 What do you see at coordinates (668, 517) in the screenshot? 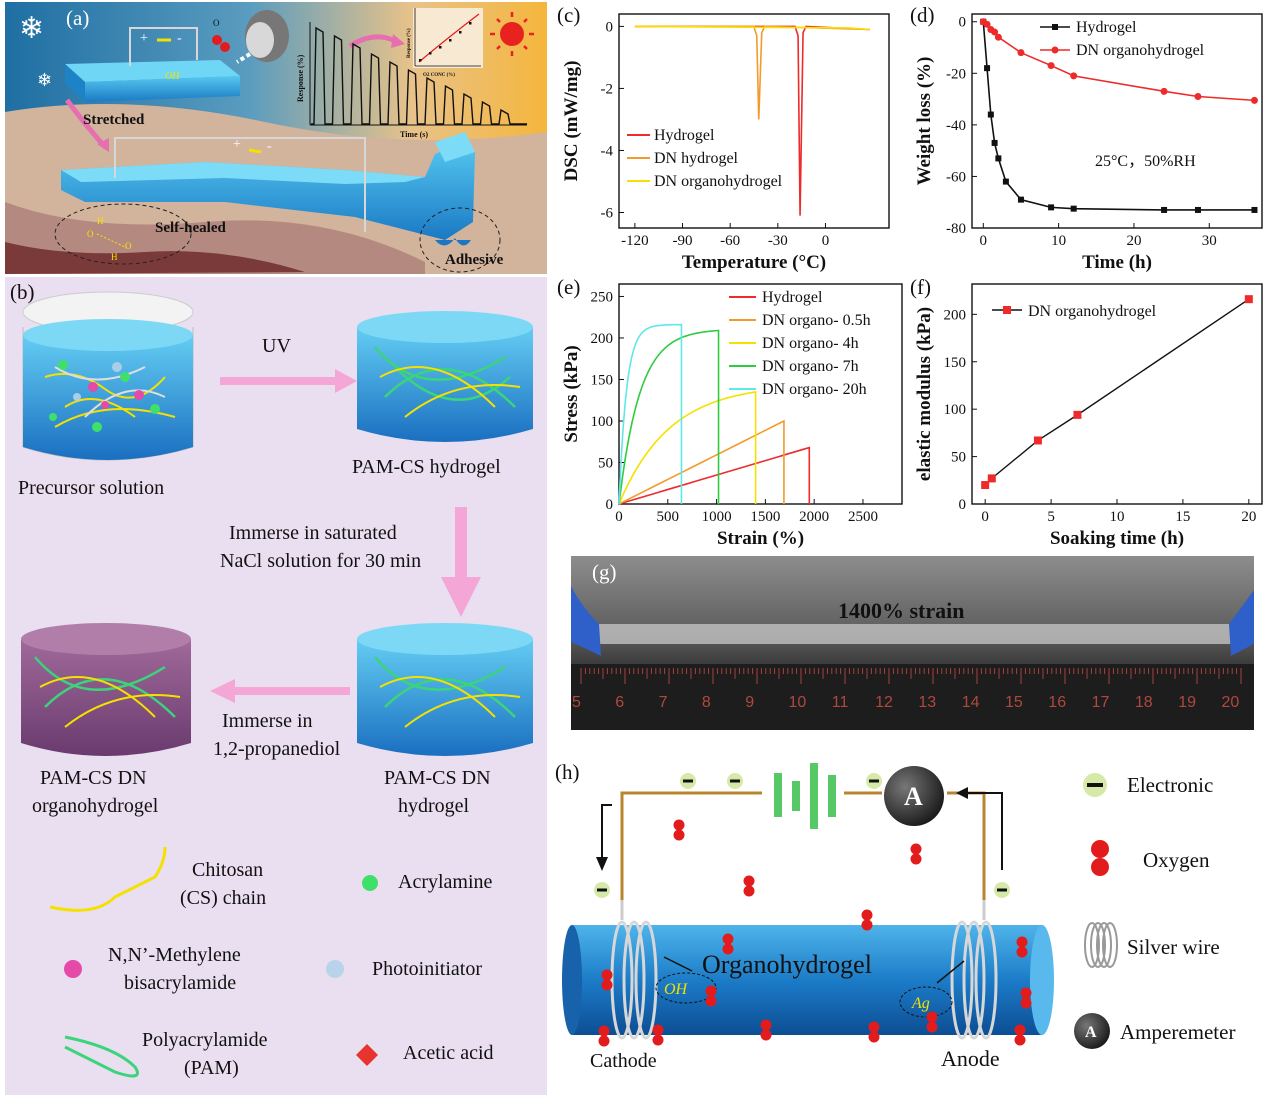
I see `x-tick-label: 500` at bounding box center [668, 517].